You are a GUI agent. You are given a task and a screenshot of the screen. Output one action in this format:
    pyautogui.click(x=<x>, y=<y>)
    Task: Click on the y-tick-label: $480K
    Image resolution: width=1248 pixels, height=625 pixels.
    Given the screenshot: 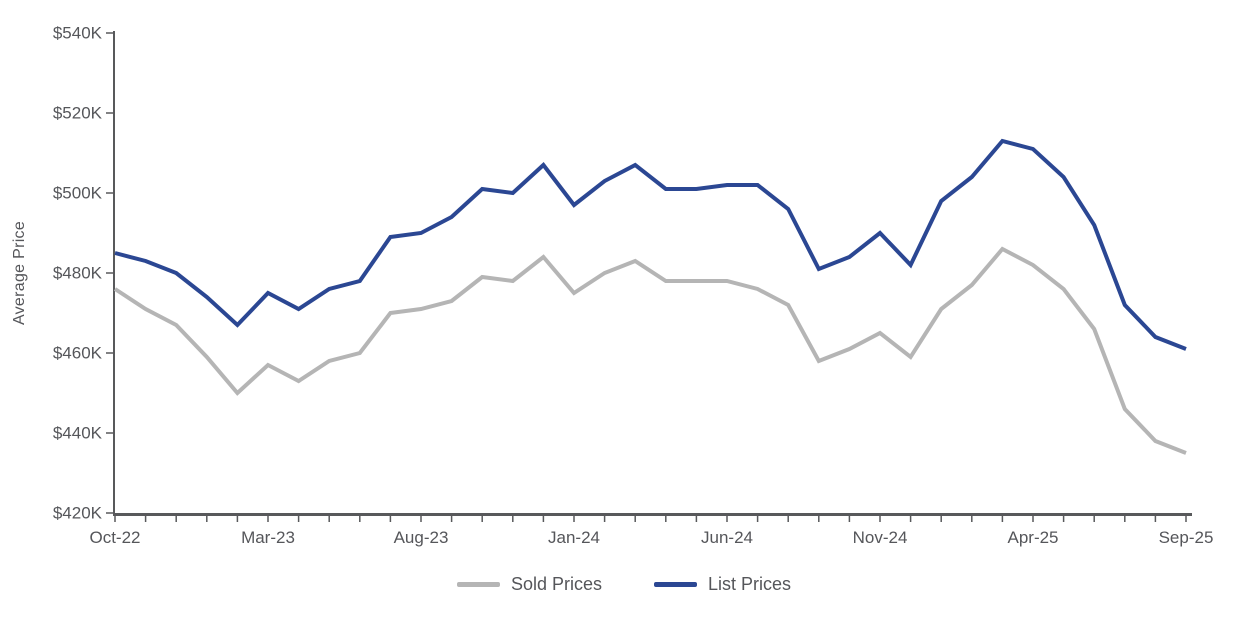 What is the action you would take?
    pyautogui.click(x=78, y=273)
    